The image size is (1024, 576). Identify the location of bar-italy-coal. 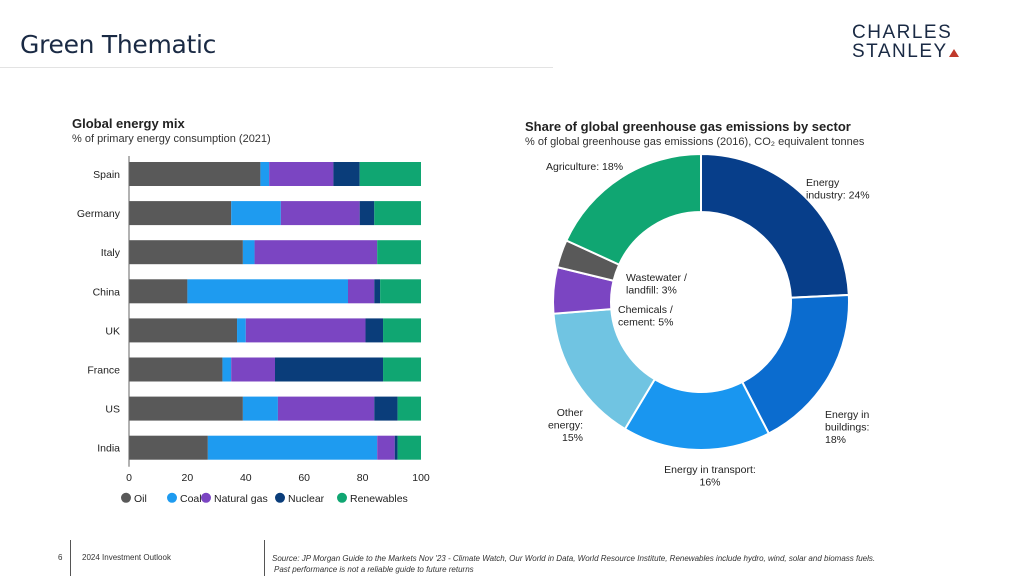
(248, 252).